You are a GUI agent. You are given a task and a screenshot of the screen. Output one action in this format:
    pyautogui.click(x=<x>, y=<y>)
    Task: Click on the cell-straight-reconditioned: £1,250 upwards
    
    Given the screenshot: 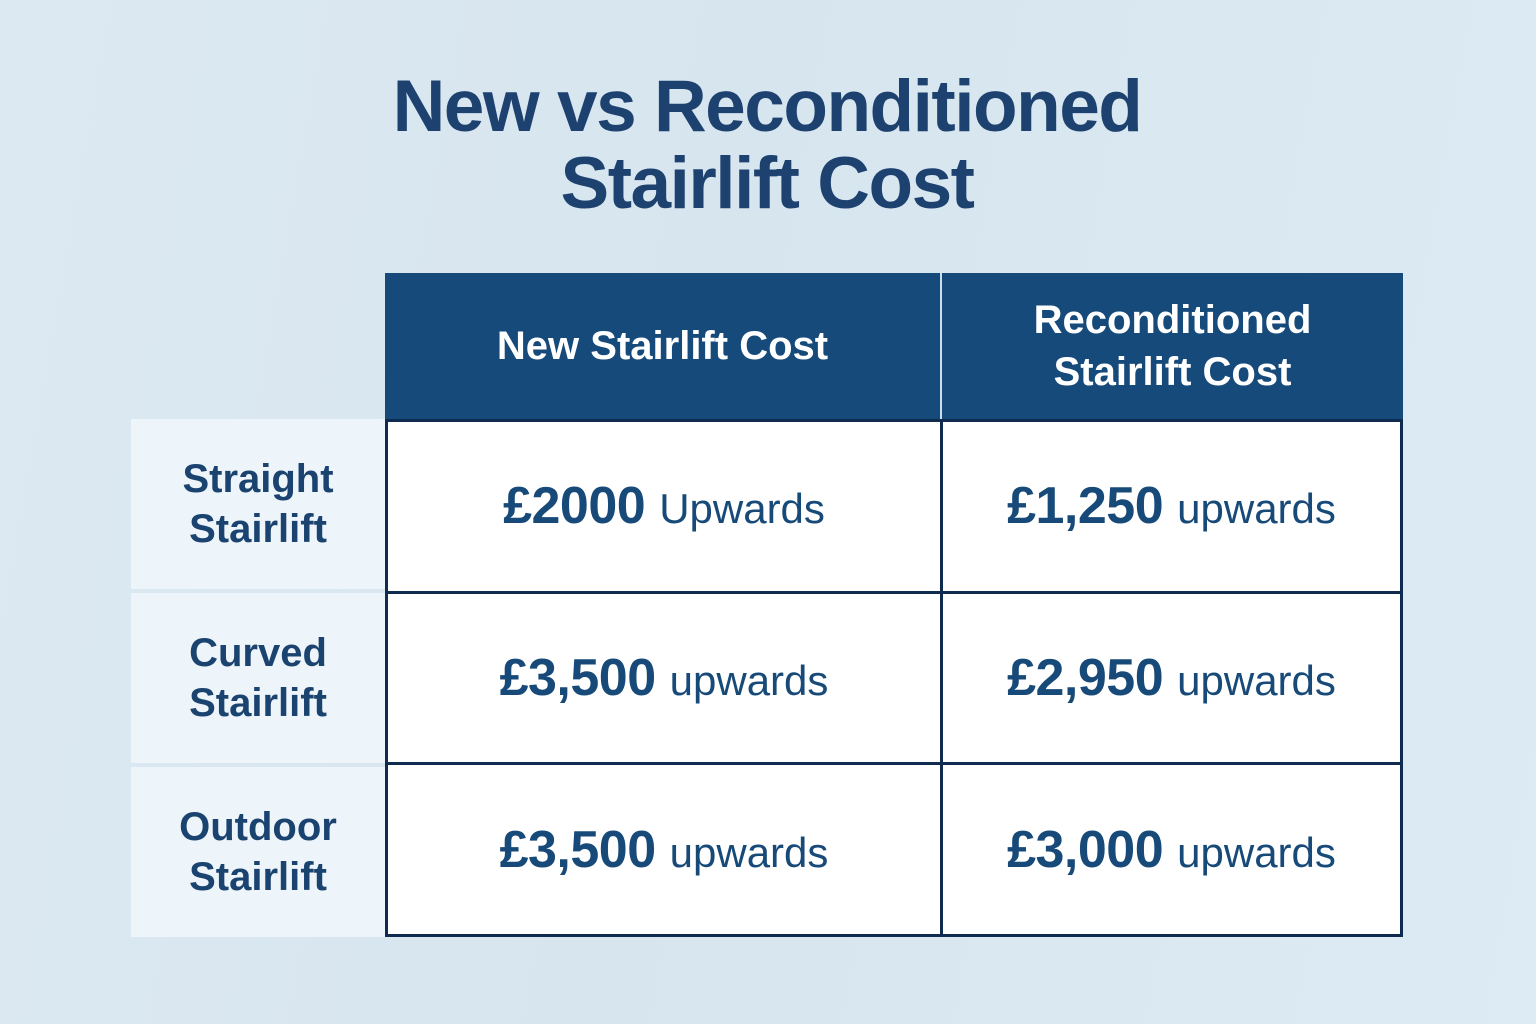 What is the action you would take?
    pyautogui.click(x=1171, y=506)
    